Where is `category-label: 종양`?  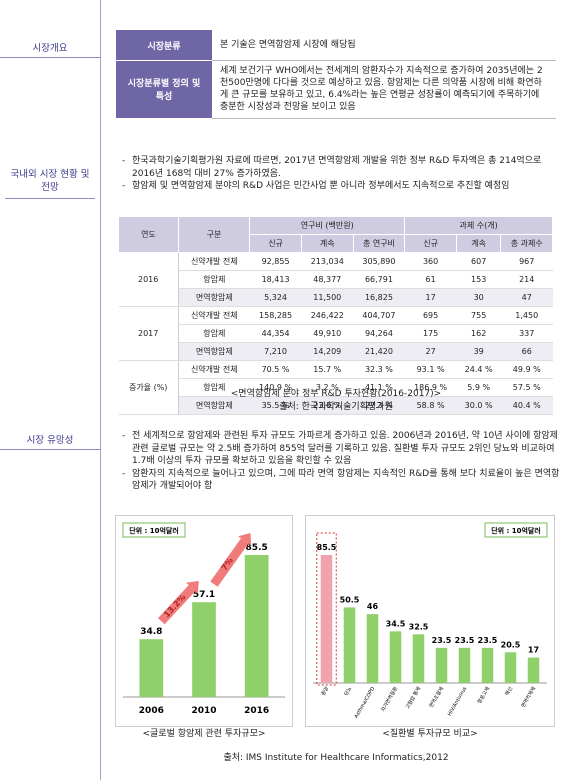 category-label: 종양 is located at coordinates (325, 691).